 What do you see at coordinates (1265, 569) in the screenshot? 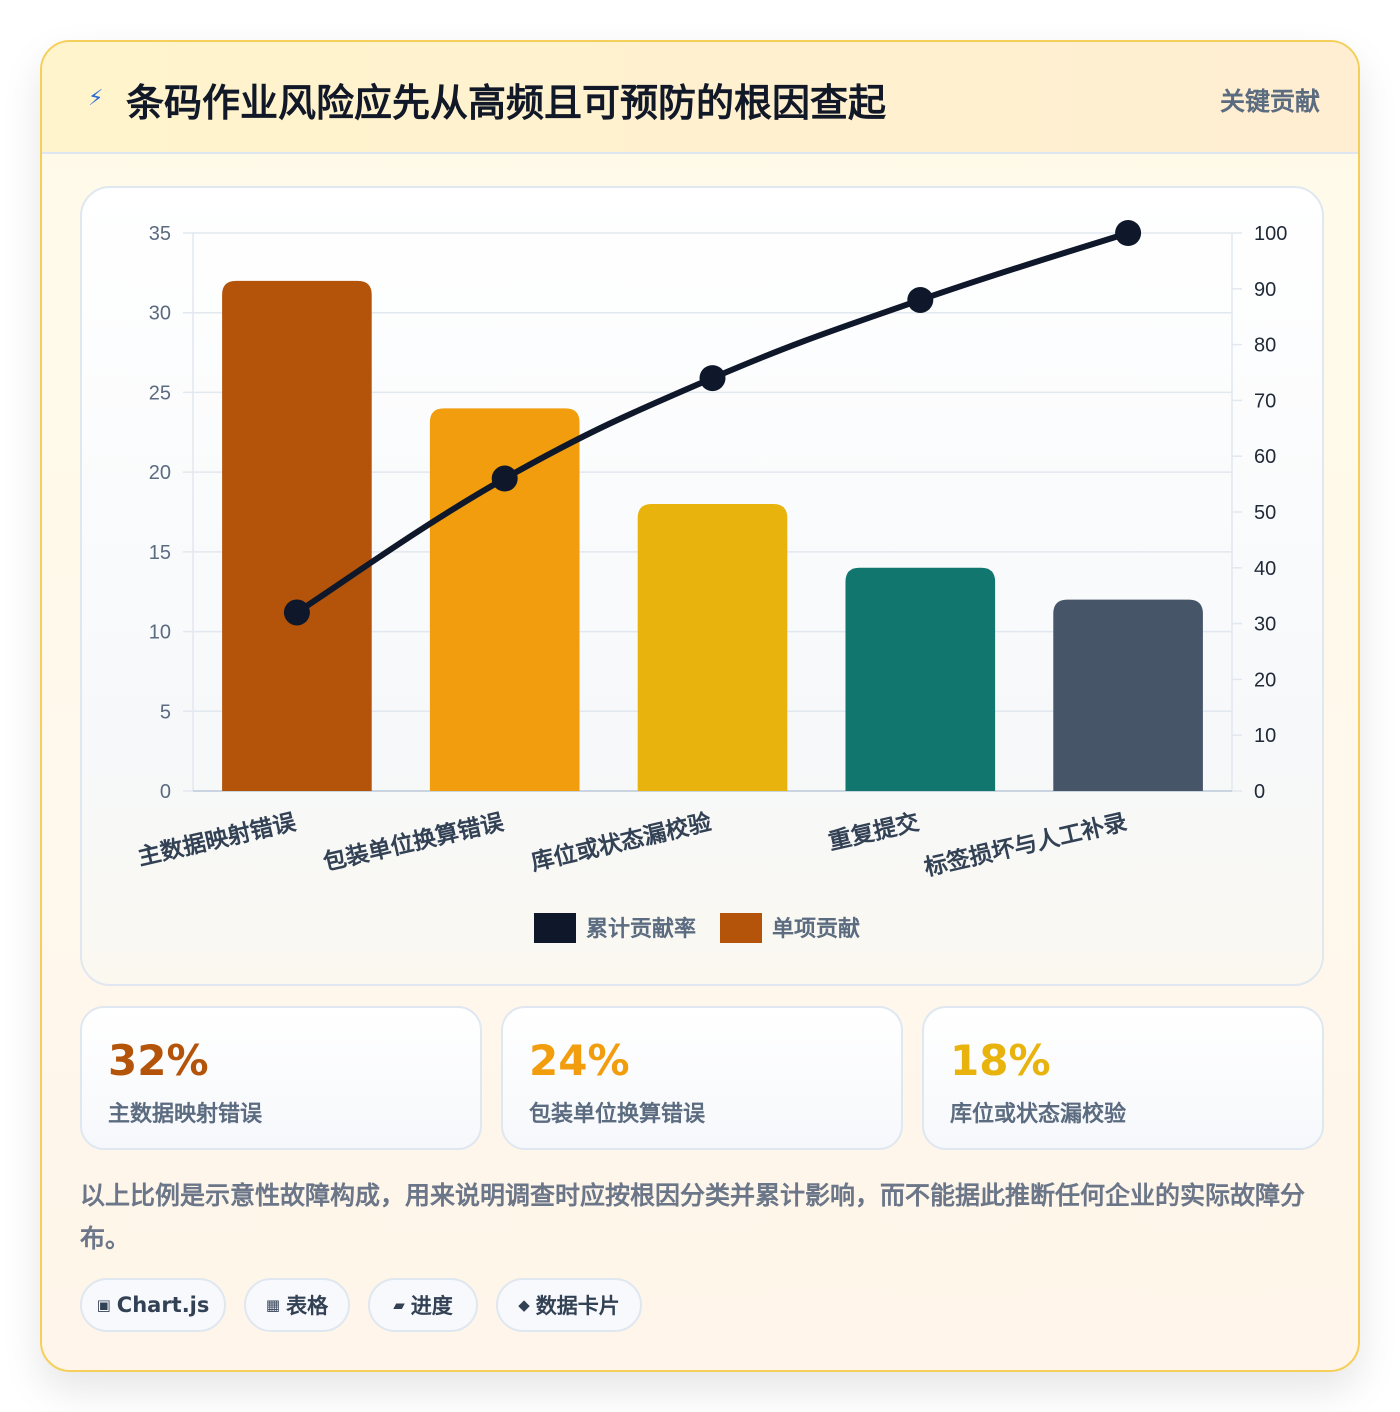
I see `y2-tick-label: 40` at bounding box center [1265, 569].